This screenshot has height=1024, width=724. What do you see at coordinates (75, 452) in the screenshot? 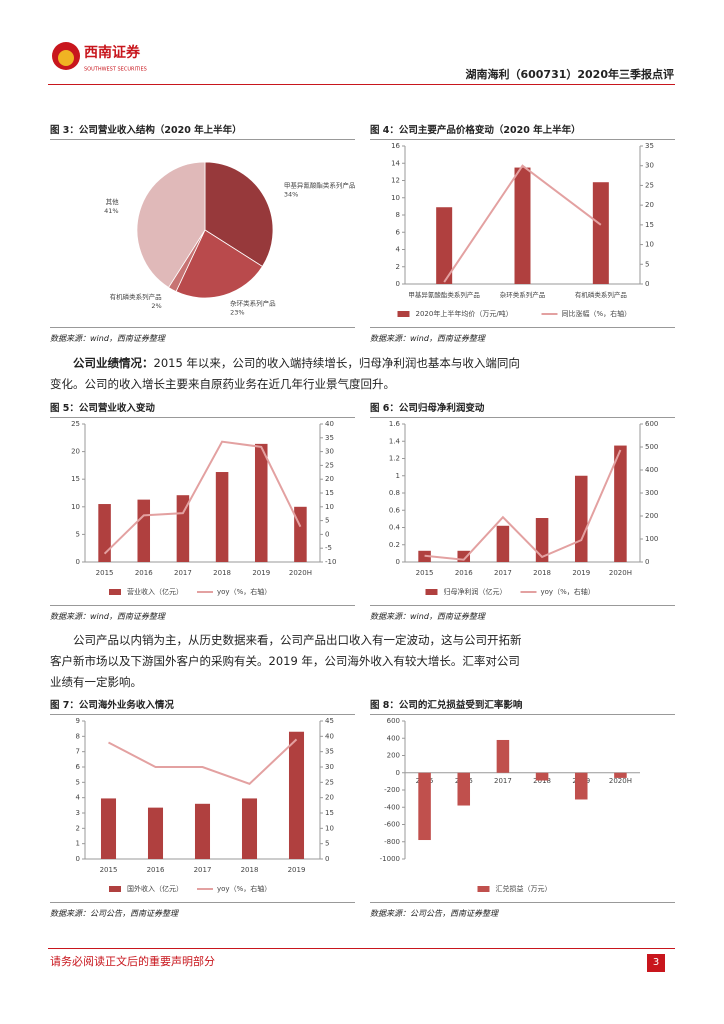
I see `y-tick-label: 20` at bounding box center [75, 452].